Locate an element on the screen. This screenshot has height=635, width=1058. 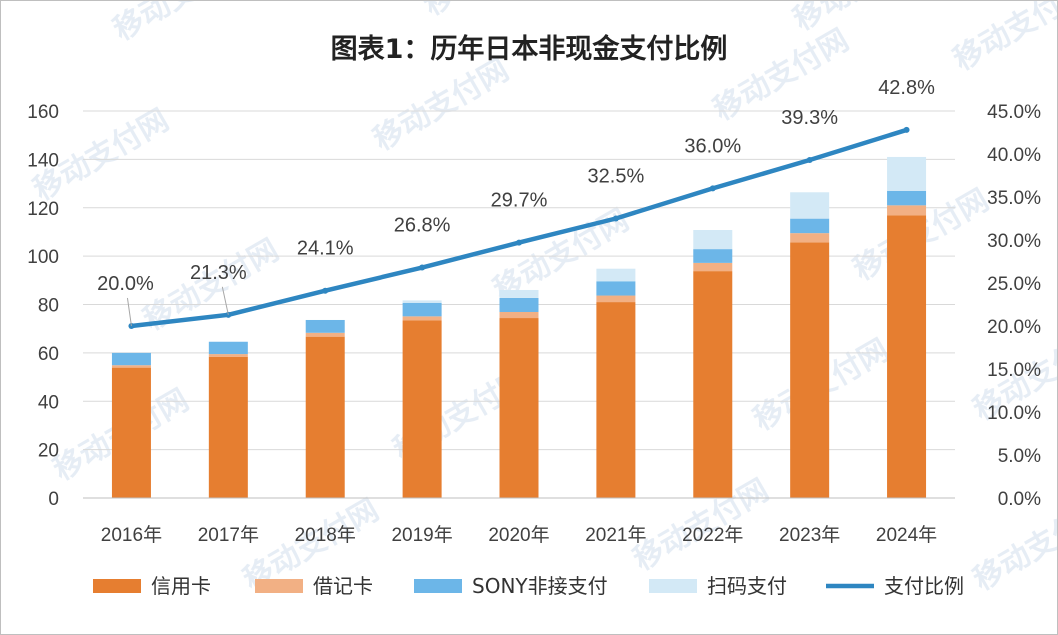
data-label: 36.0% is located at coordinates (712, 146).